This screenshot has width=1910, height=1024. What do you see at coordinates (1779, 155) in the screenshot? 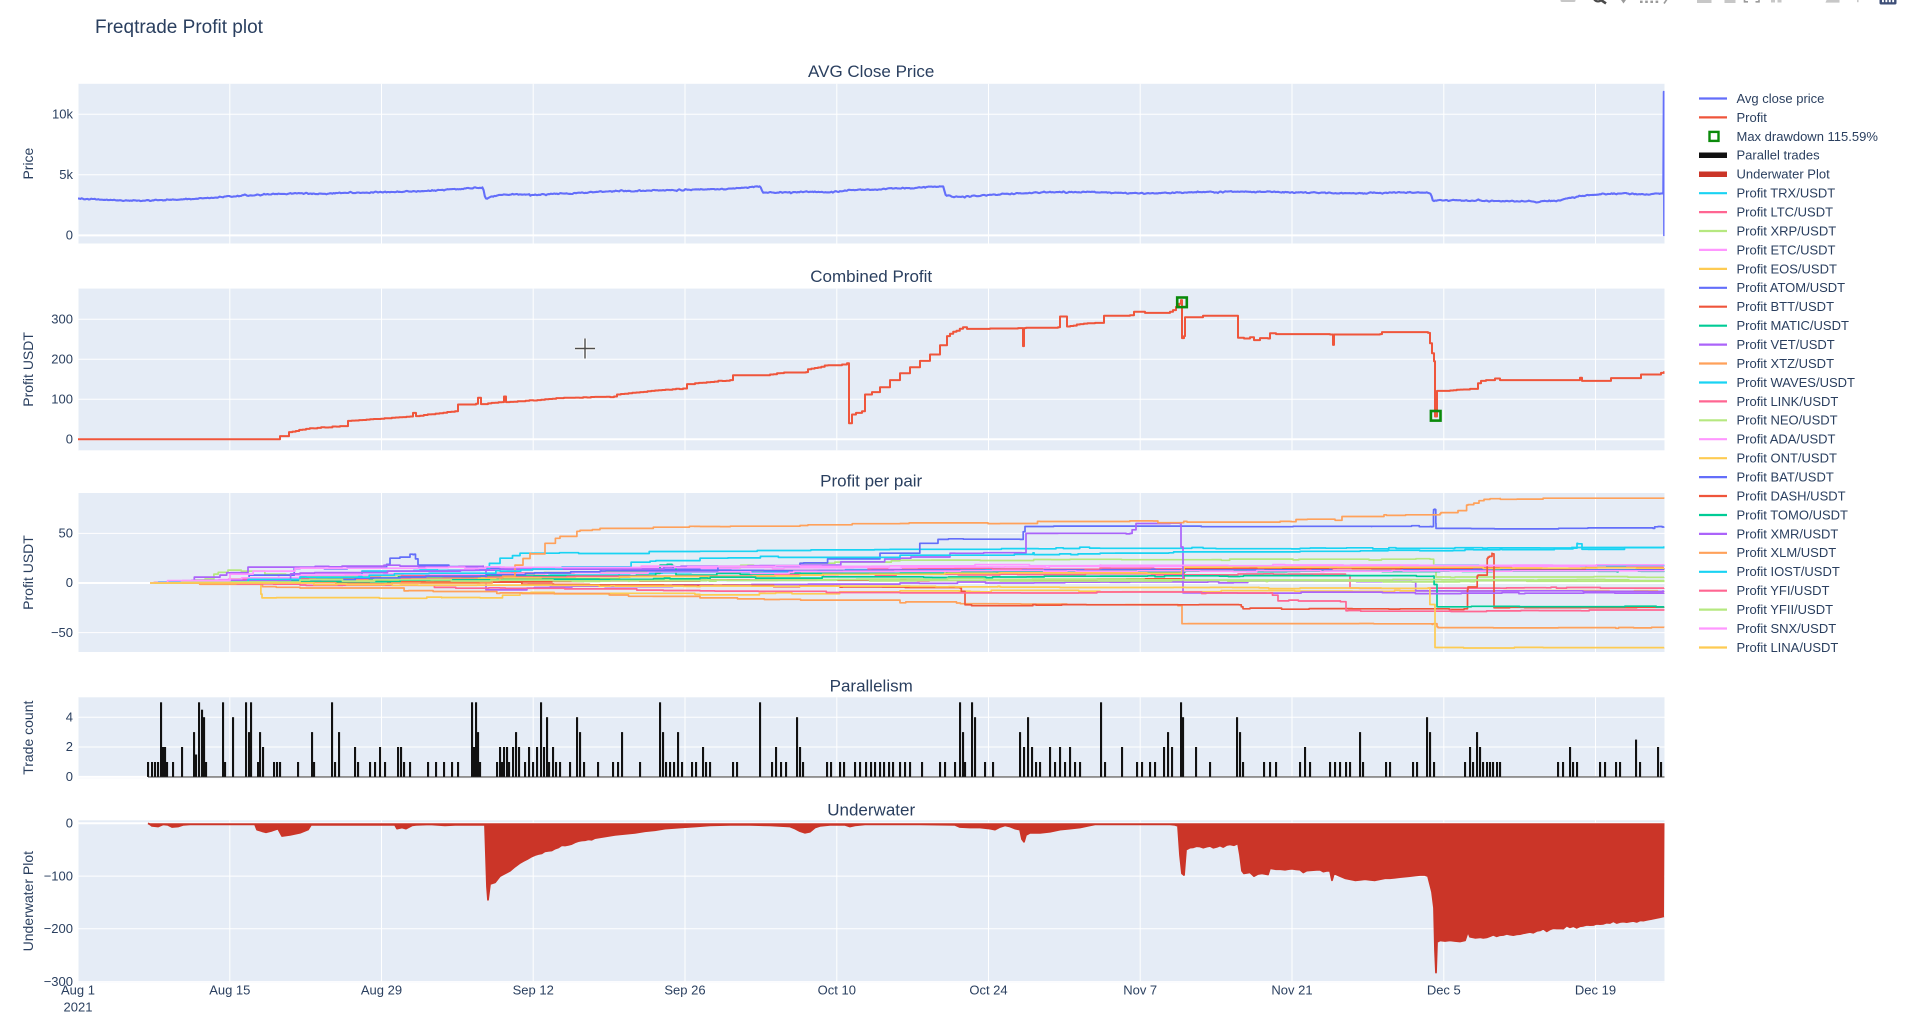
I see `svg-text: Parallel trades` at bounding box center [1779, 155].